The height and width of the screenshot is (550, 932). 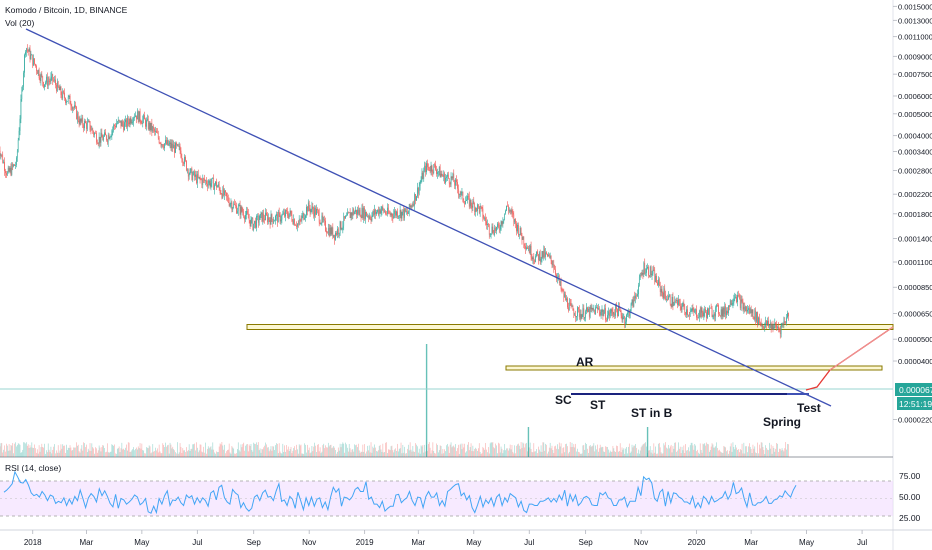 I want to click on price-tick-label: 0.0004000, so click(x=915, y=136).